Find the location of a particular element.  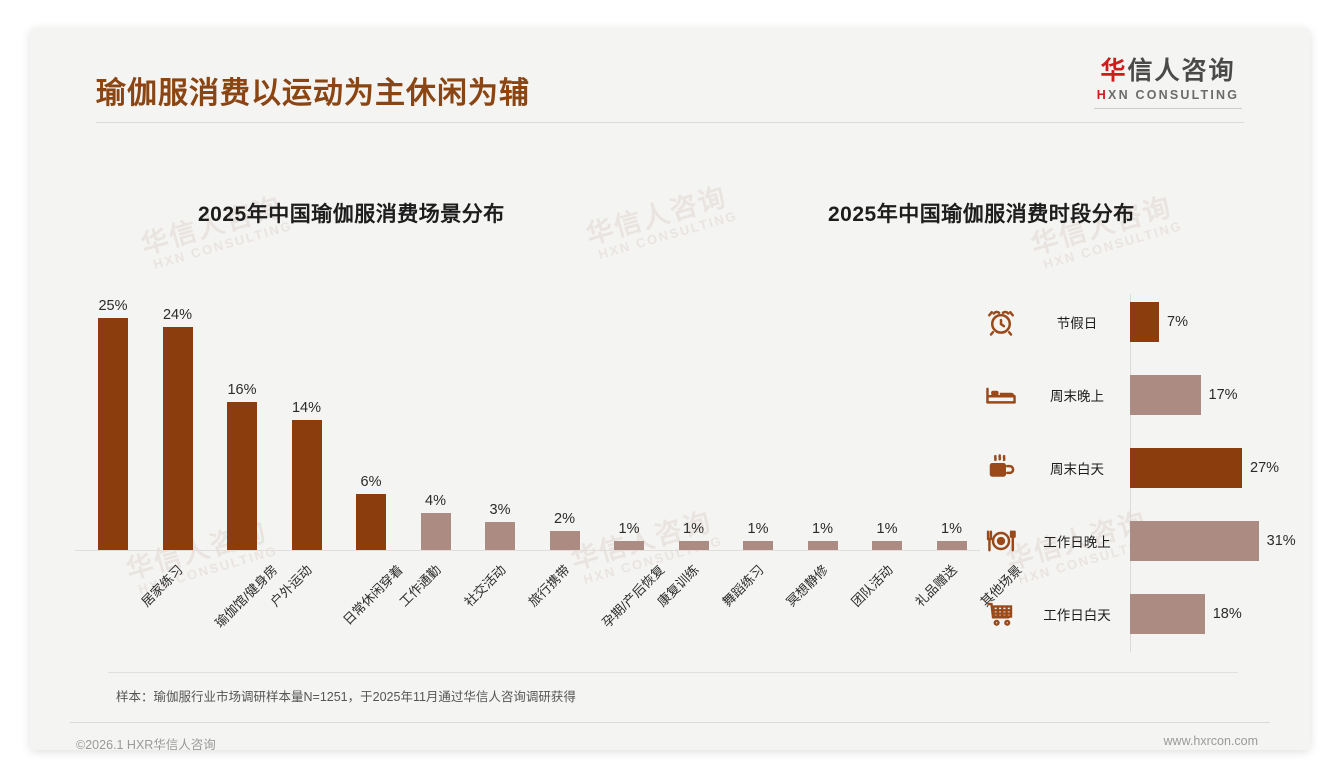

bar-value-label: 16% is located at coordinates (242, 389).